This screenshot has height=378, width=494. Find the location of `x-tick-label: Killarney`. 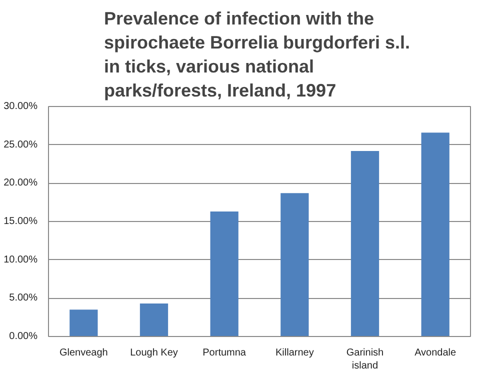

x-tick-label: Killarney is located at coordinates (294, 353).